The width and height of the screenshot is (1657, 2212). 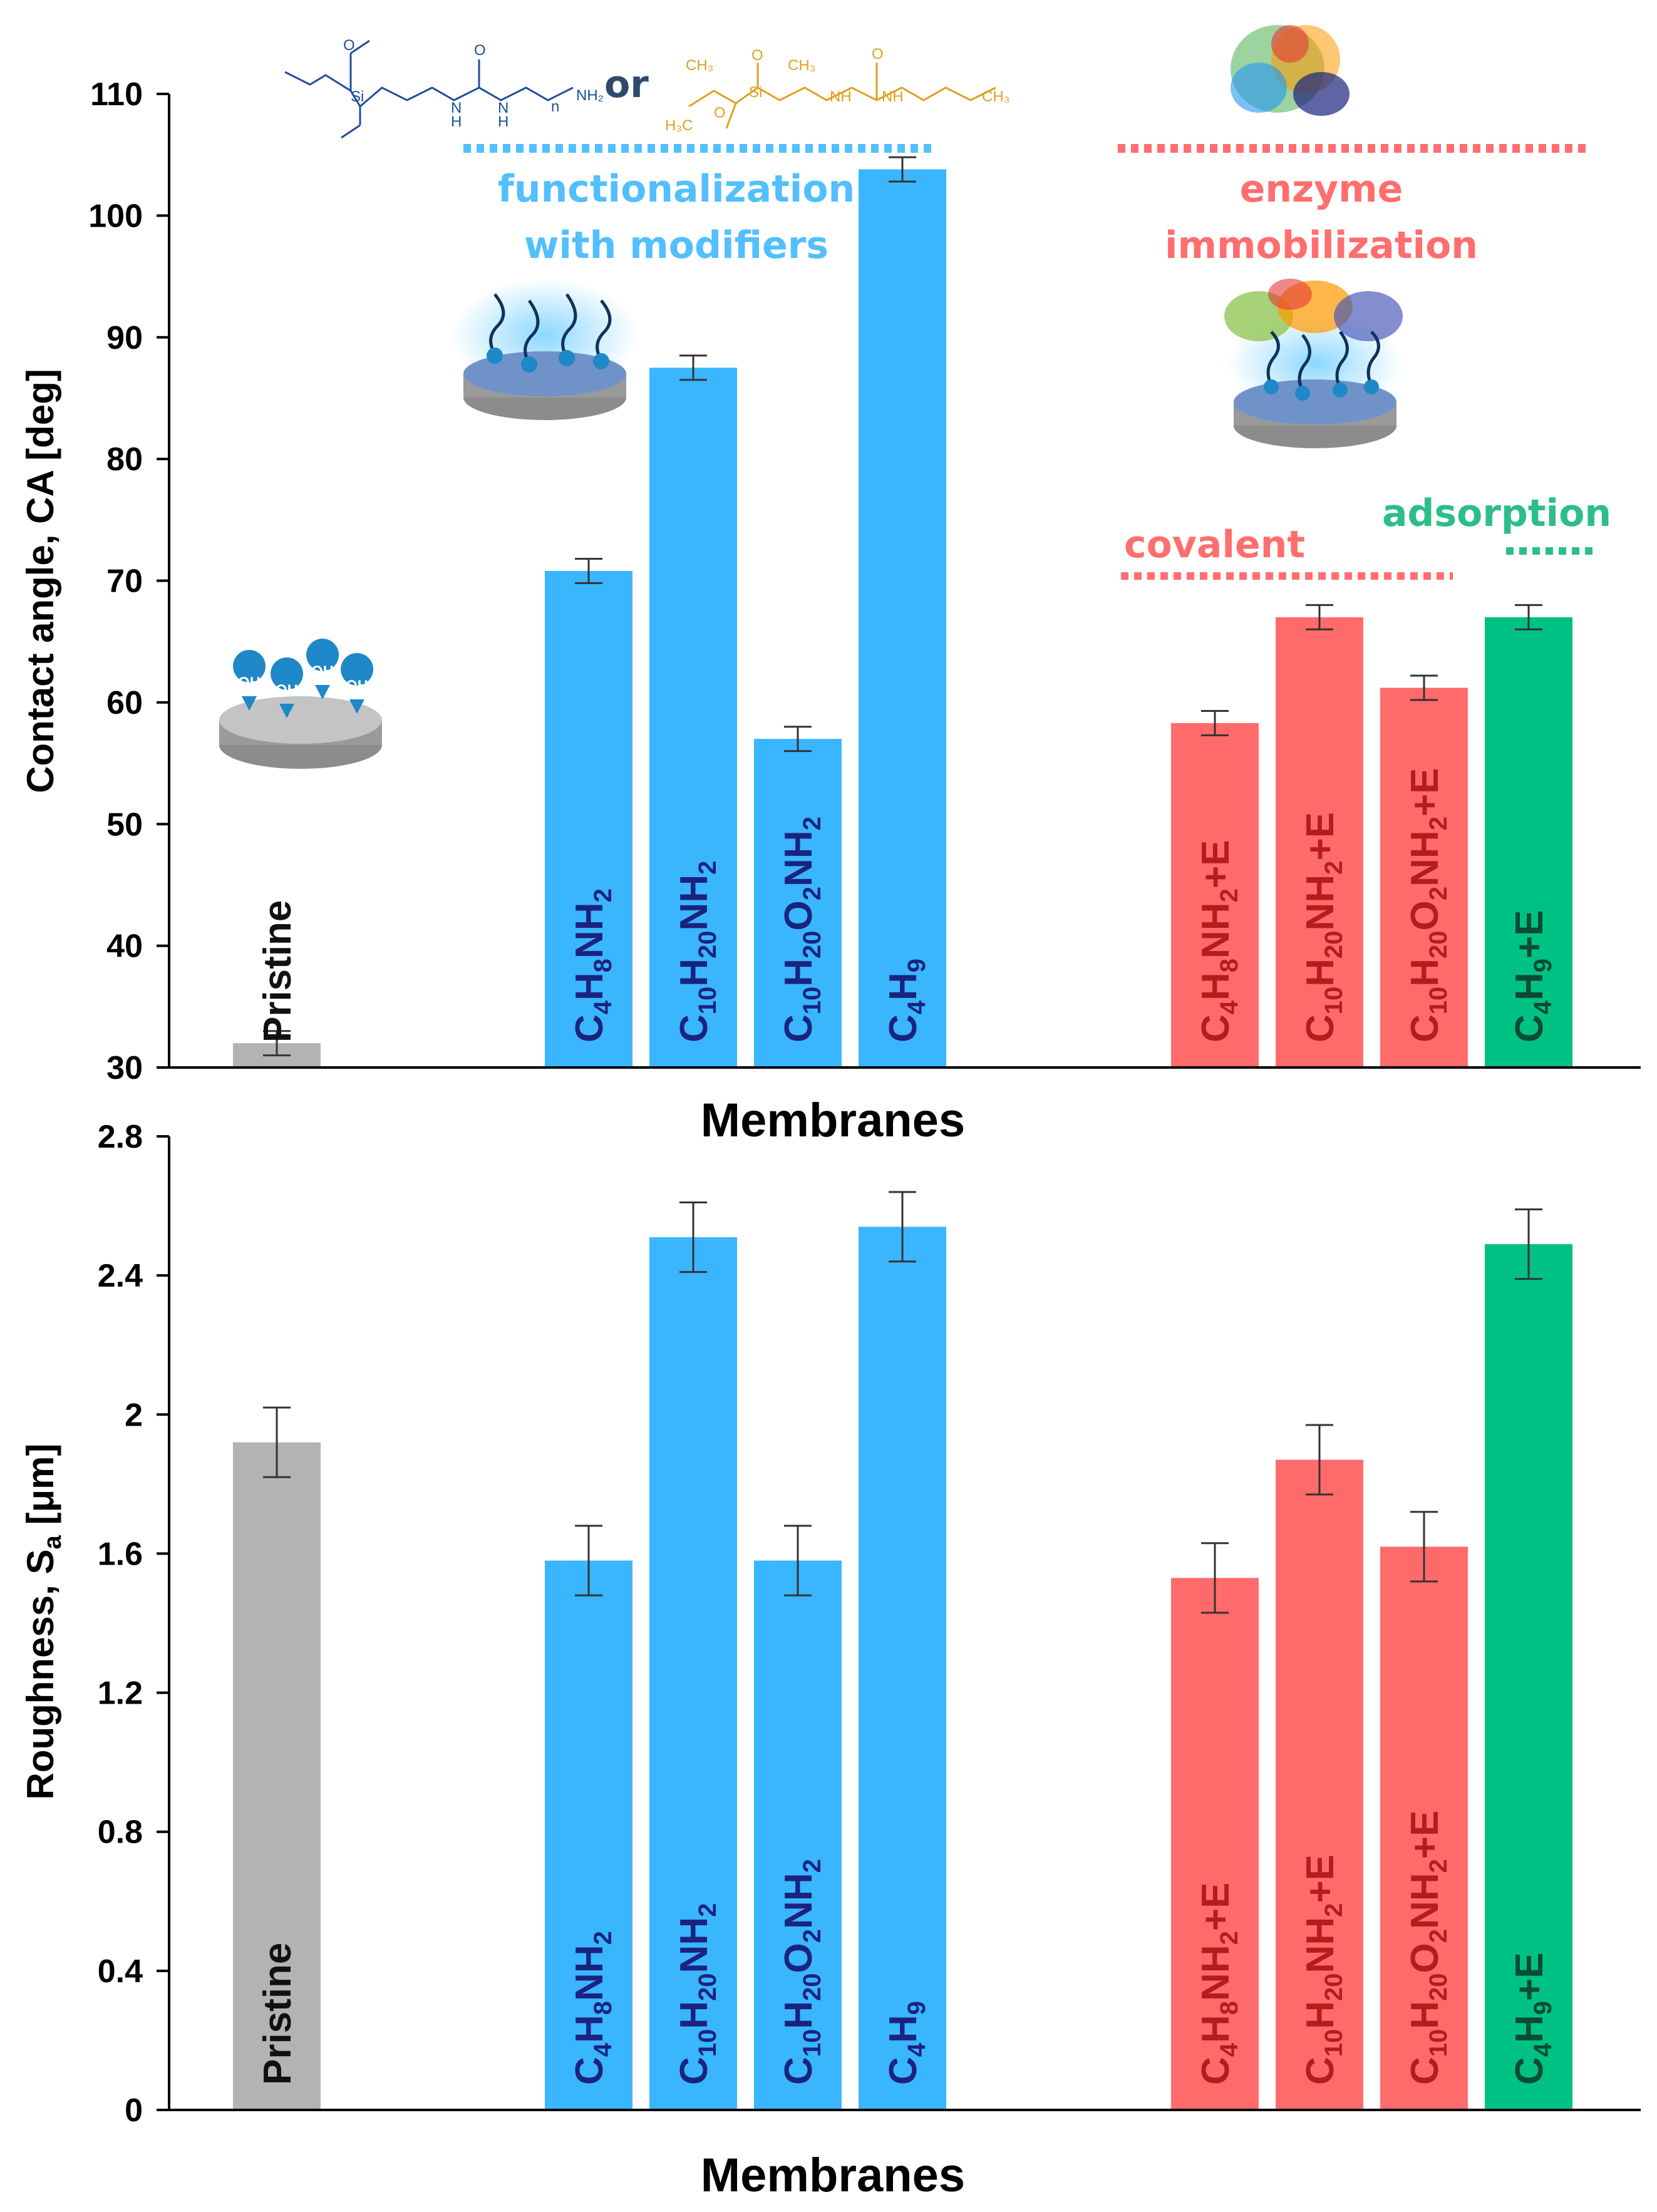 What do you see at coordinates (679, 125) in the screenshot?
I see `chem-label: H₃C` at bounding box center [679, 125].